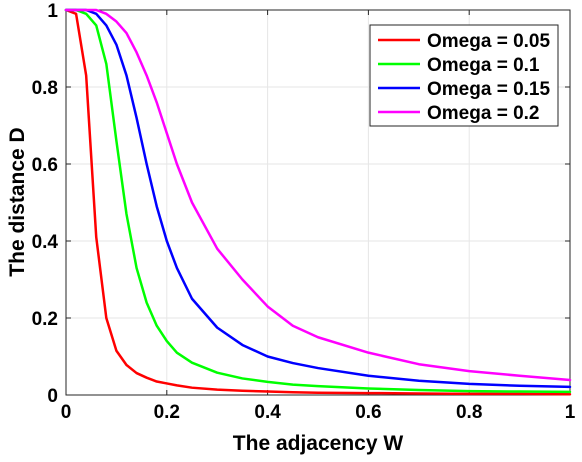  I want to click on x-tick-label: 0, so click(66, 412).